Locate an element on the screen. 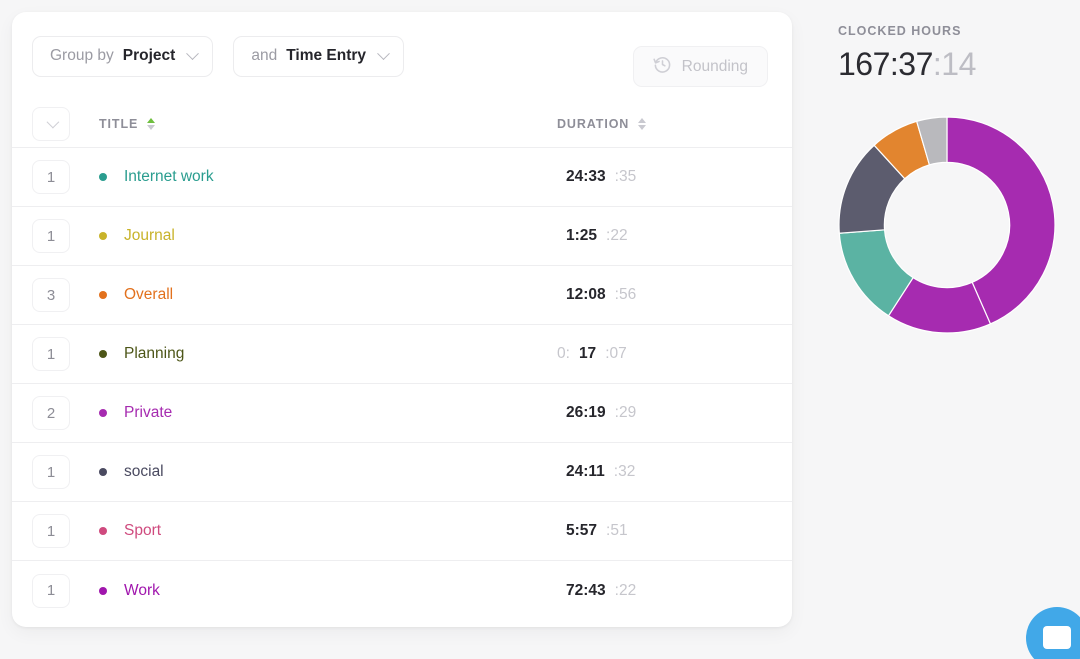  toolbar: Group by Project and Time Entry Rounding is located at coordinates (402, 56).